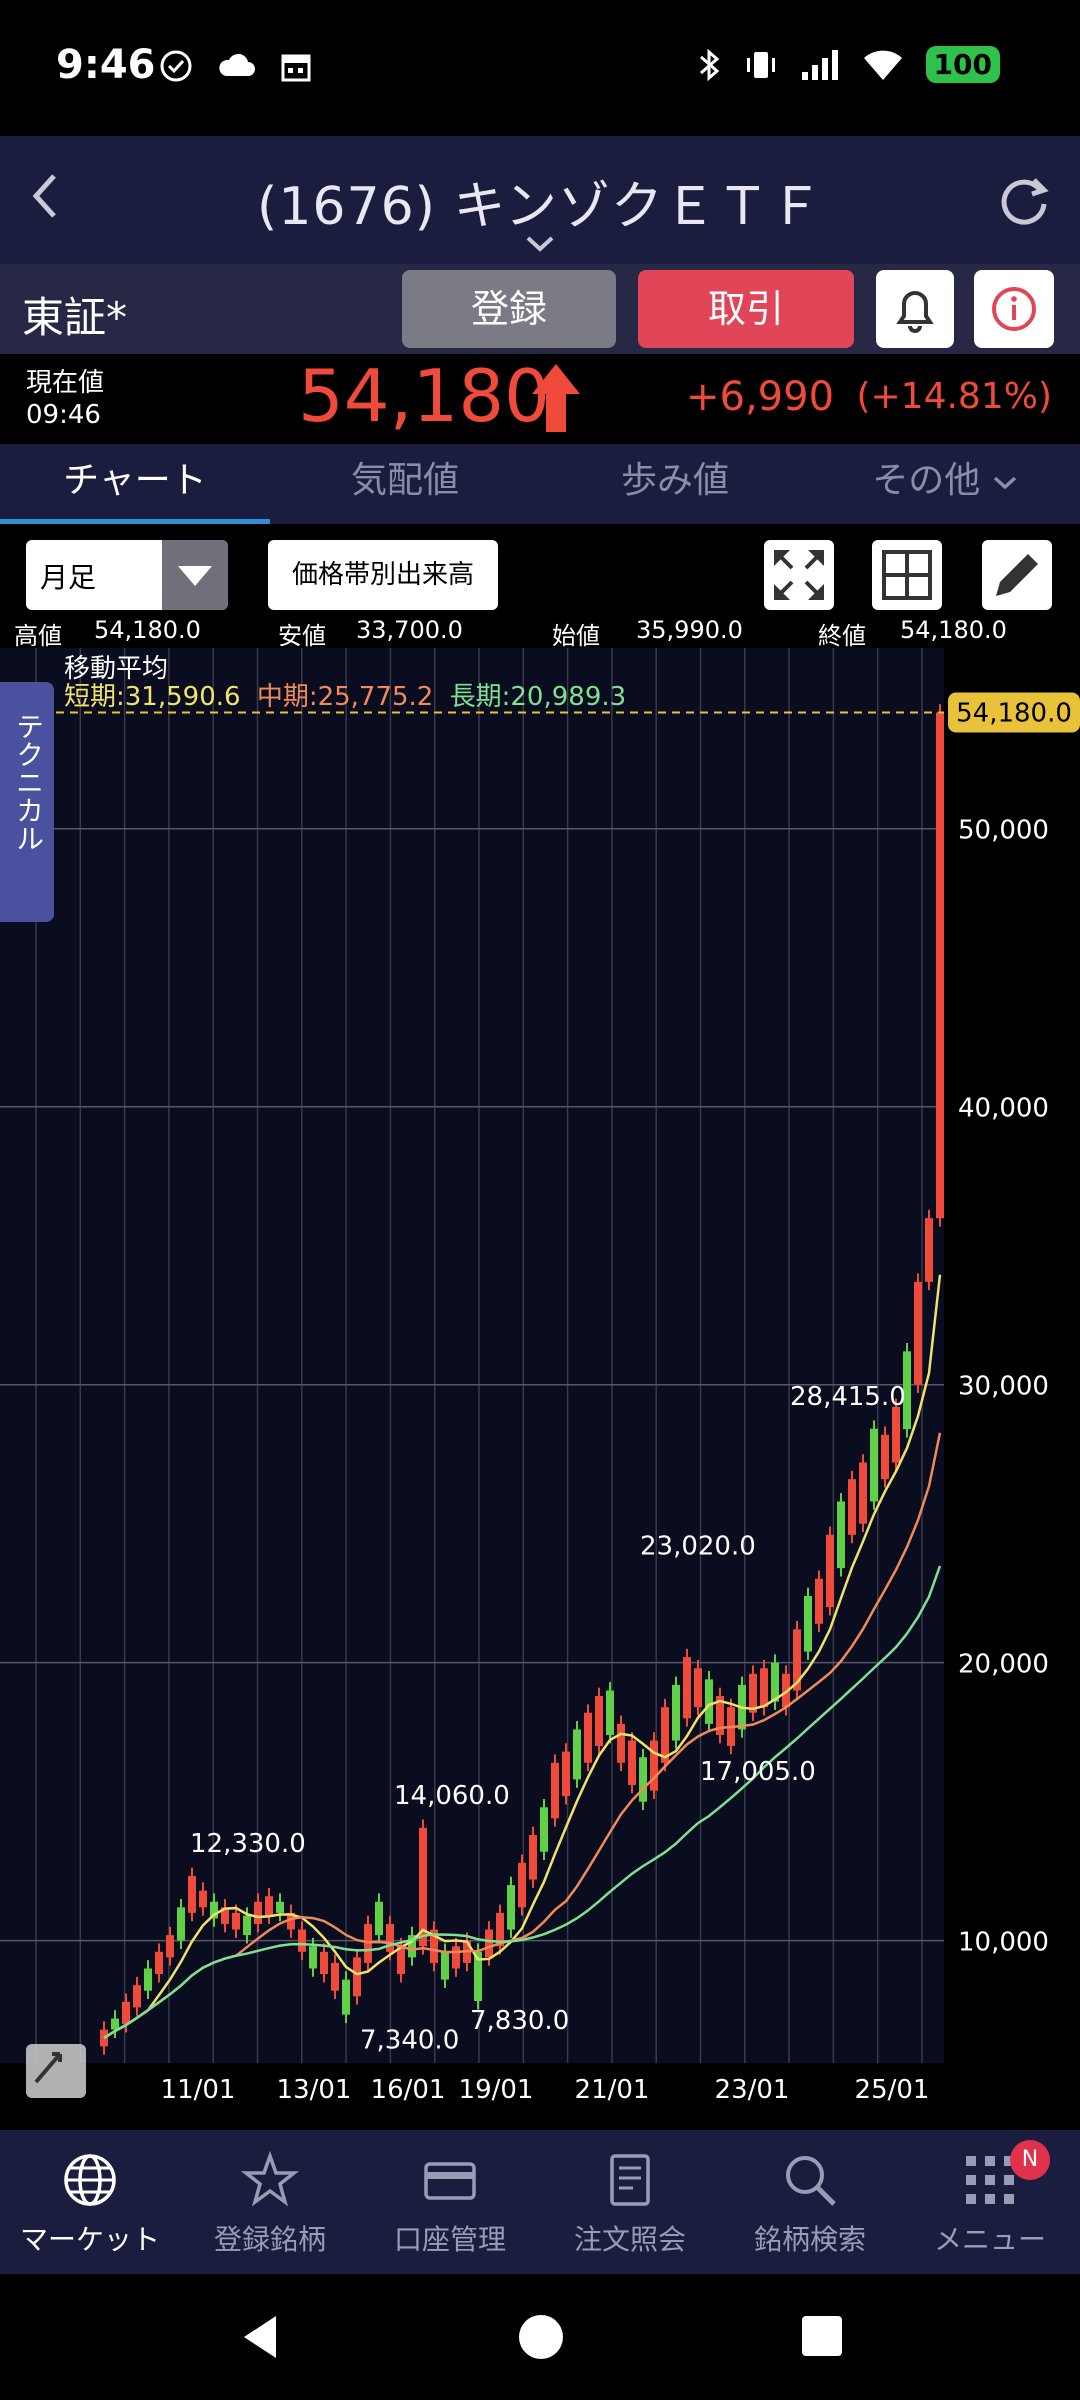 This screenshot has width=1080, height=2400. What do you see at coordinates (848, 1397) in the screenshot?
I see `price-annotation: 28,415.0` at bounding box center [848, 1397].